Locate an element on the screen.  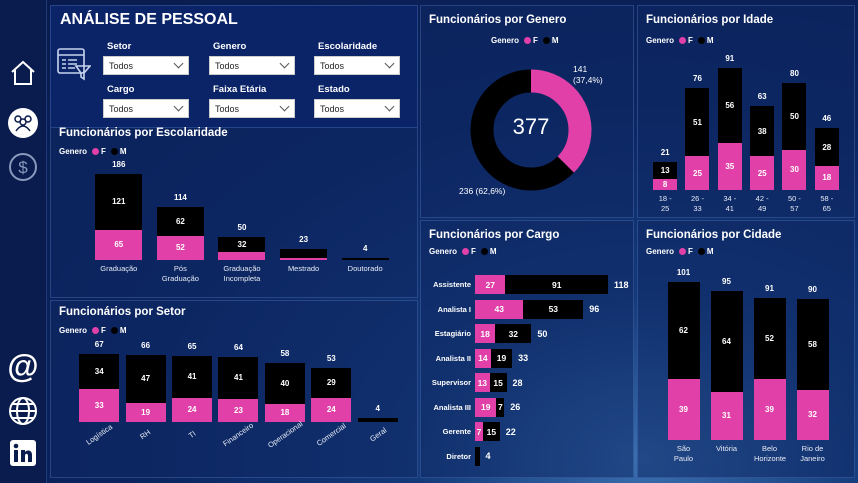
plot-area: 21 13 8 76 51 25 91 56 35 63 38 25 80 50 30 46 28 18 is located at coordinates (746, 122).